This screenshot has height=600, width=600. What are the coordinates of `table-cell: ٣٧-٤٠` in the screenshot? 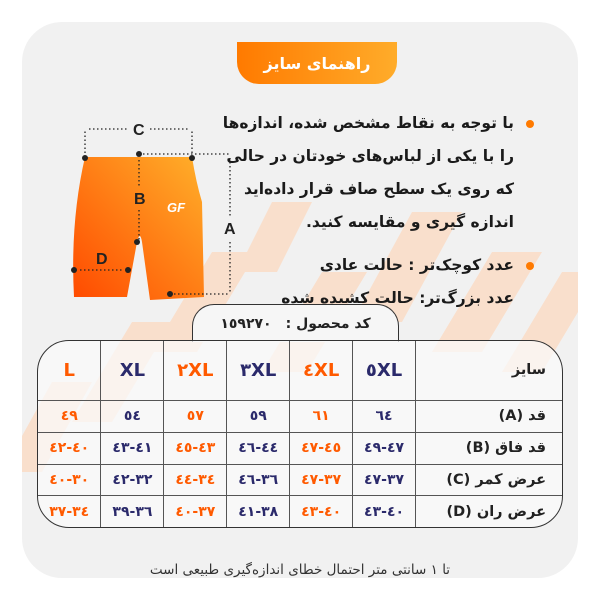 It's located at (195, 511).